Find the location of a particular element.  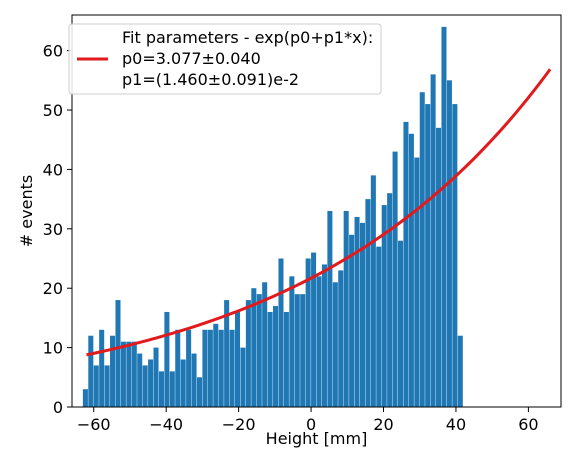

x-tick-label: 20 is located at coordinates (383, 424).